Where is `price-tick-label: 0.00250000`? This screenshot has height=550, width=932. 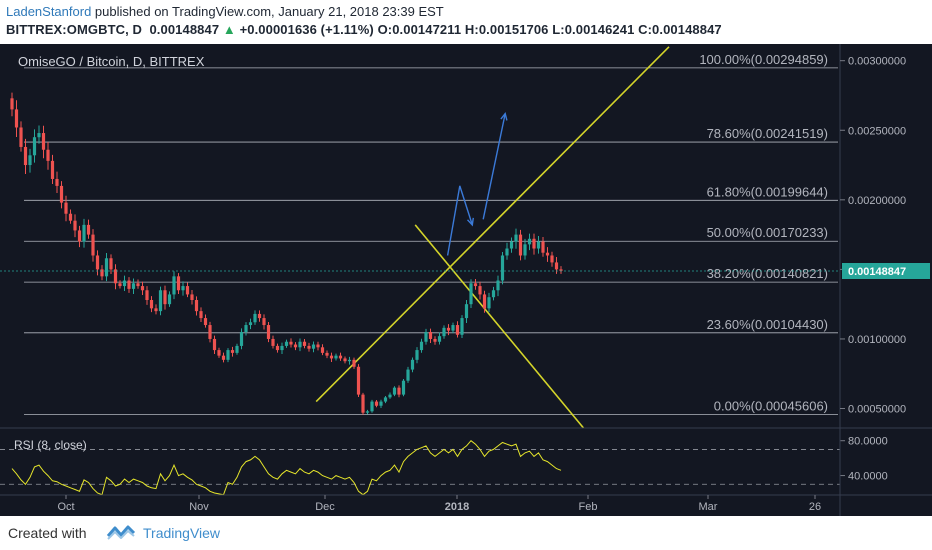 price-tick-label: 0.00250000 is located at coordinates (877, 131).